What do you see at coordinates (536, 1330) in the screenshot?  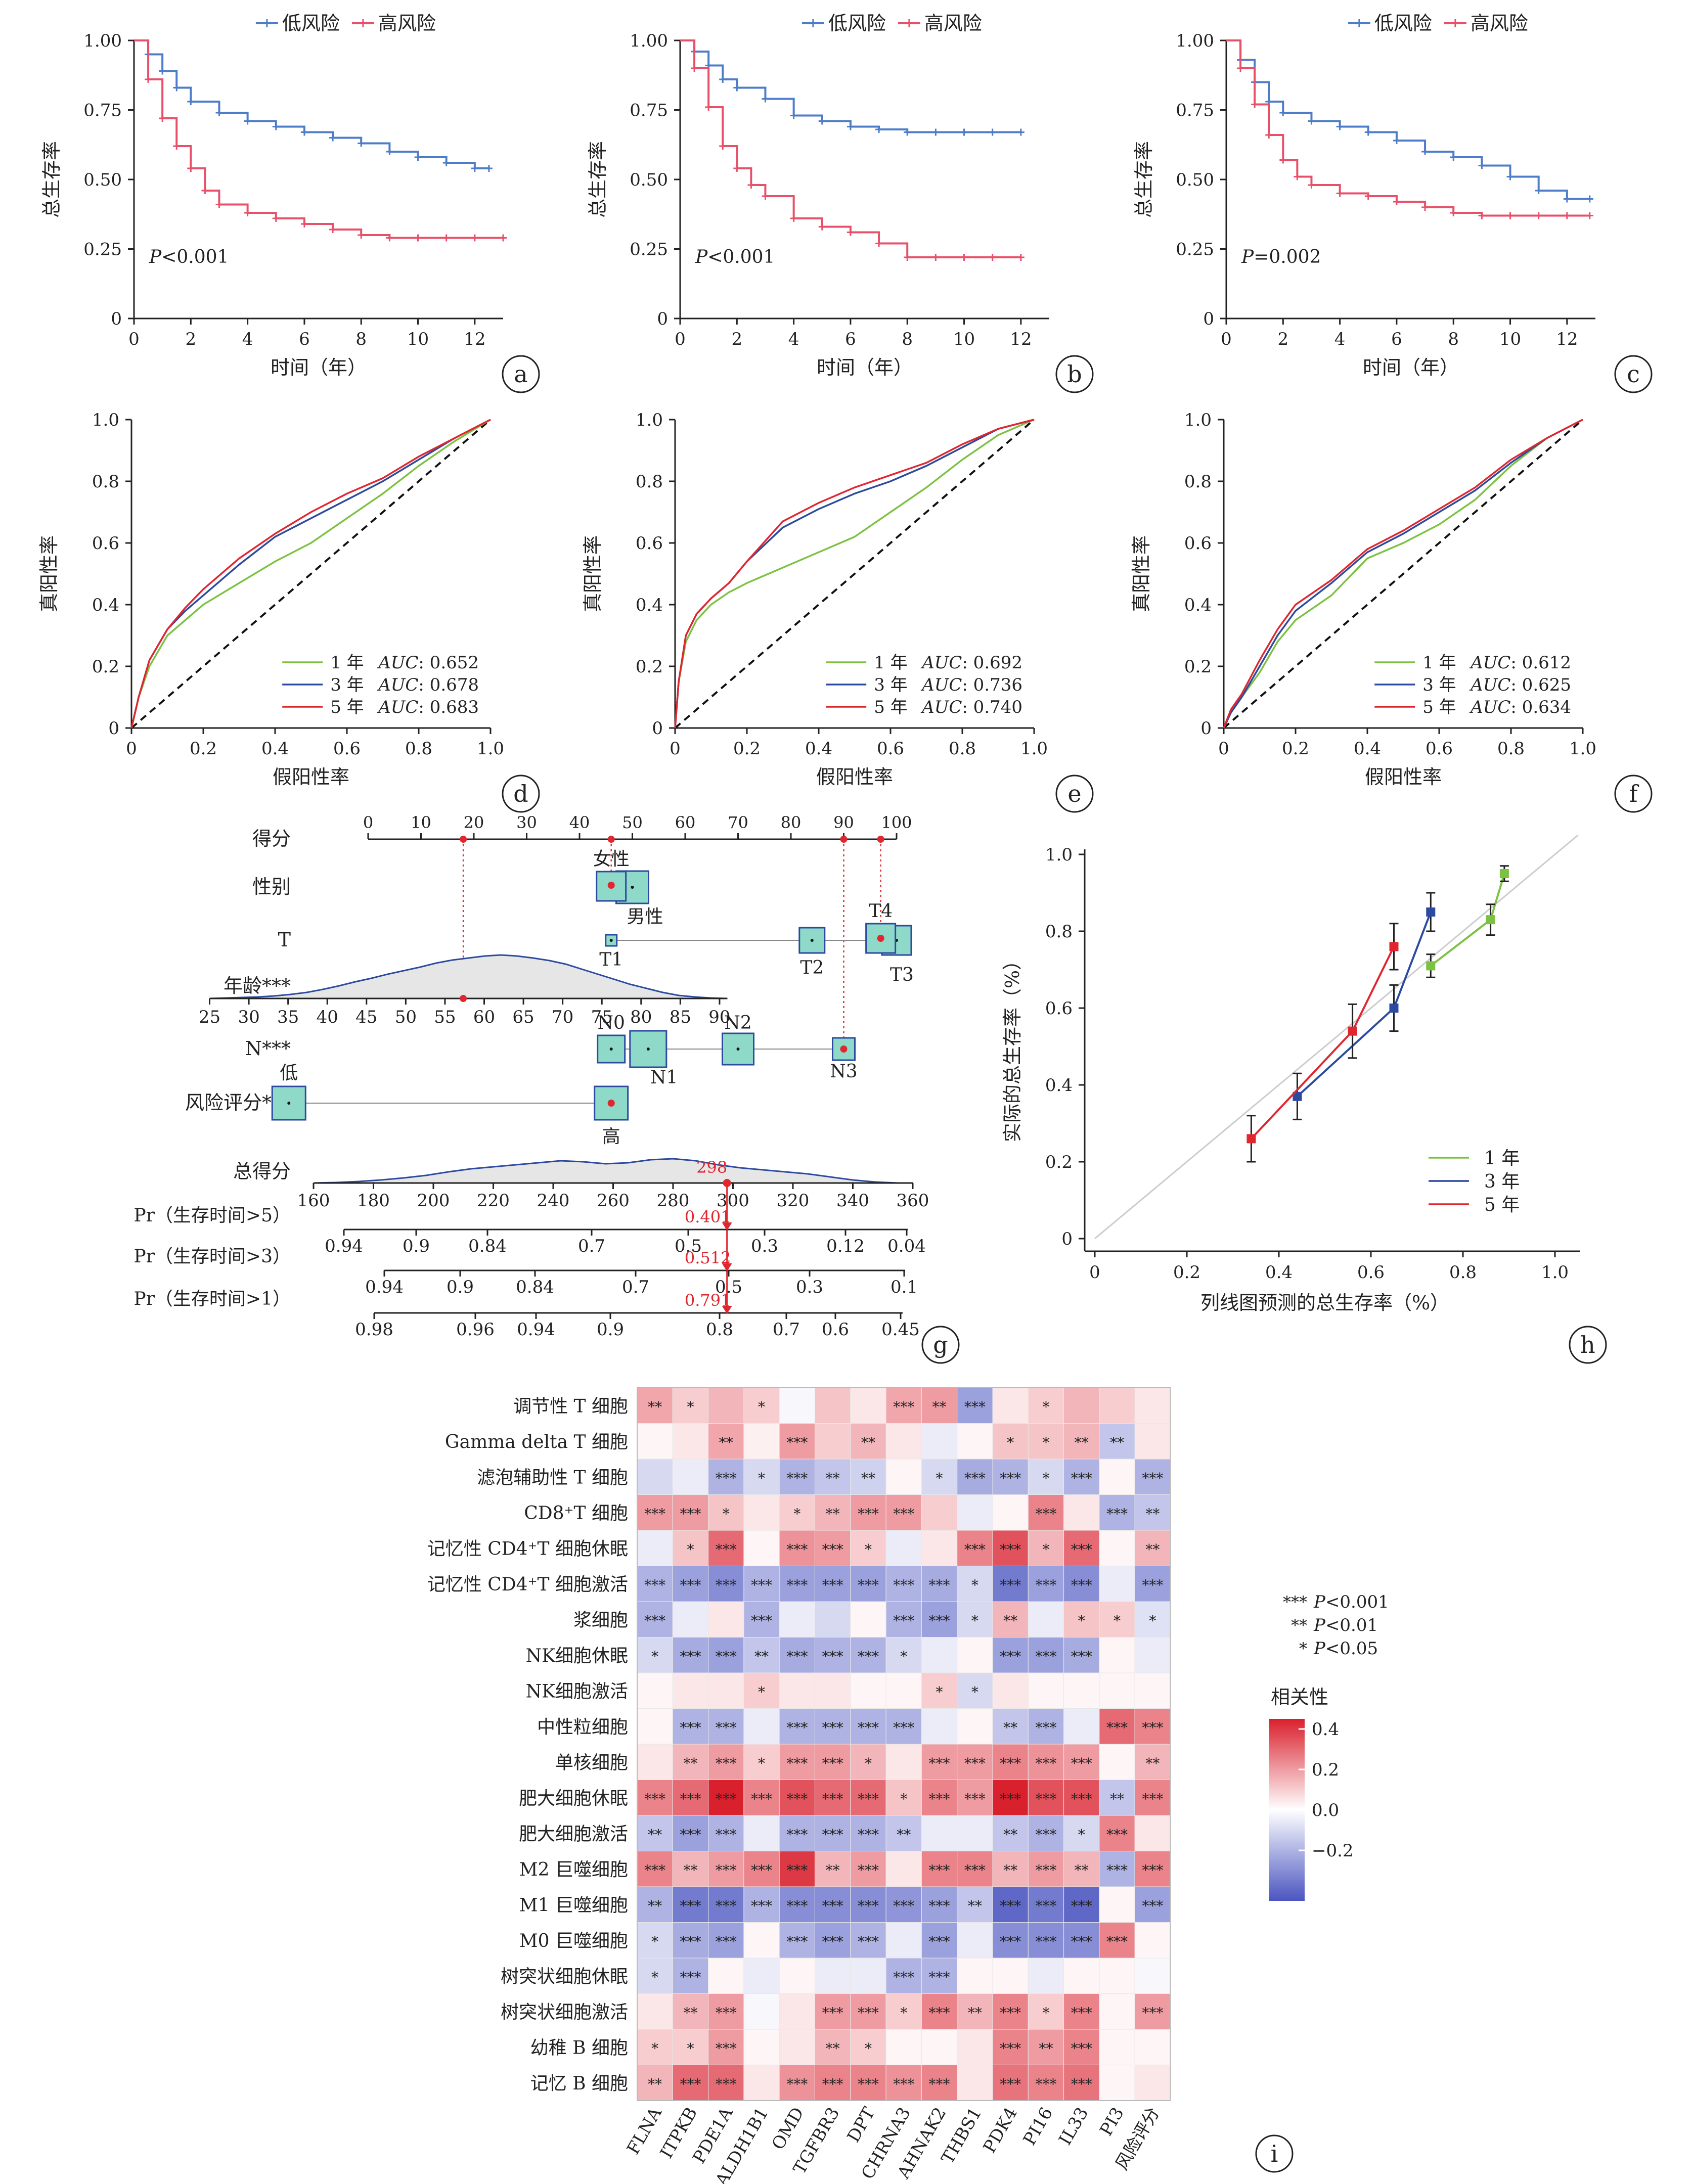 I see `pr1-tick-label: 0.94` at bounding box center [536, 1330].